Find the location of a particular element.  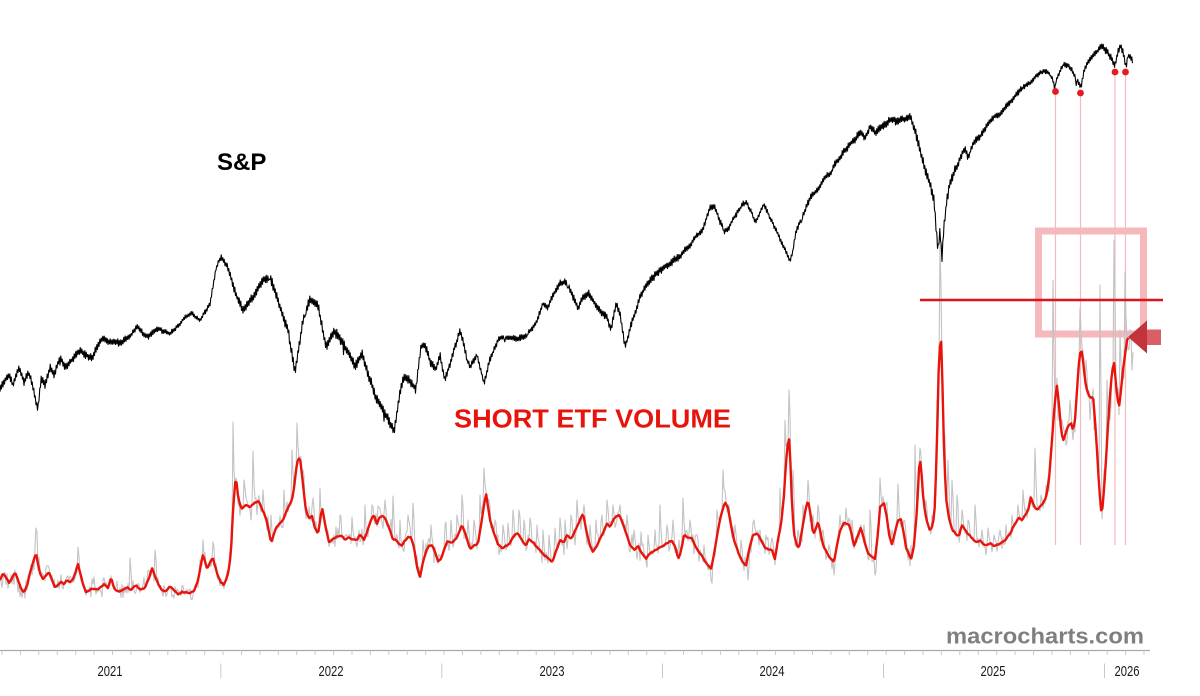

svg-text: 2022 is located at coordinates (331, 671).